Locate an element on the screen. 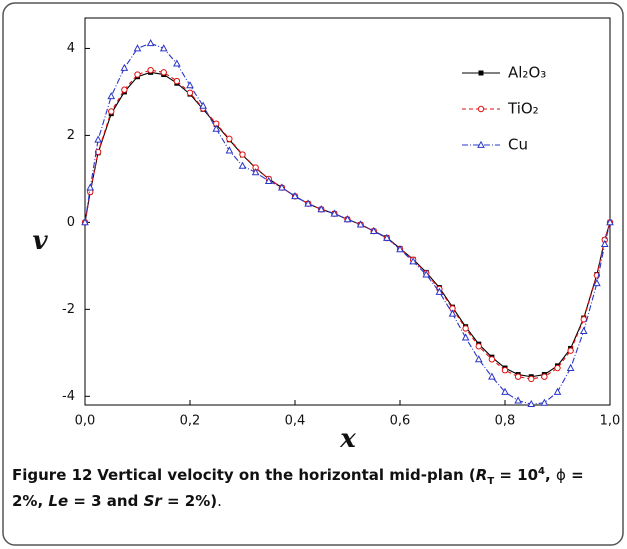 This screenshot has width=627, height=549. caption-text: = 3 and is located at coordinates (106, 501).